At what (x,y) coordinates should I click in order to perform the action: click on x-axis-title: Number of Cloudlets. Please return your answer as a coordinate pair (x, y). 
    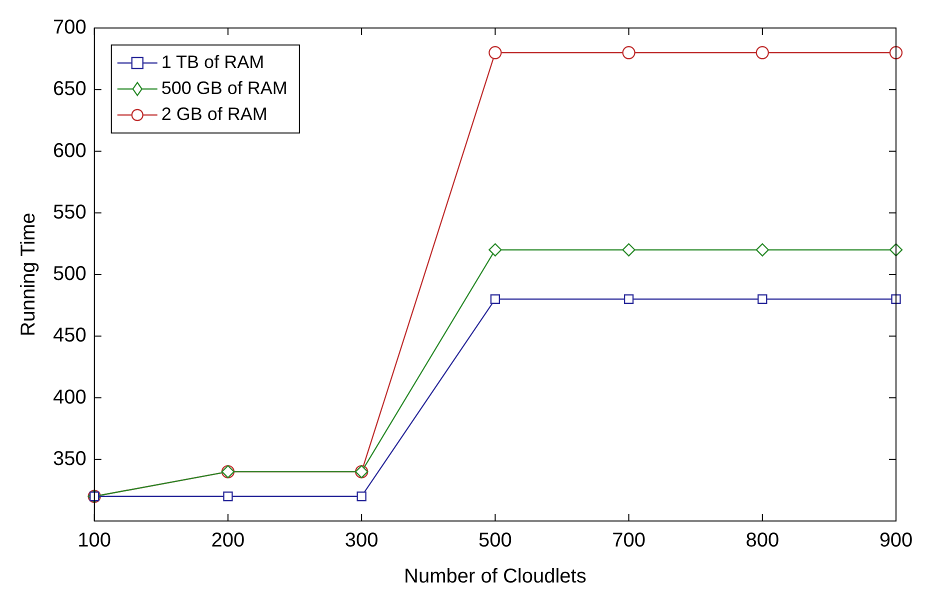
    Looking at the image, I should click on (495, 577).